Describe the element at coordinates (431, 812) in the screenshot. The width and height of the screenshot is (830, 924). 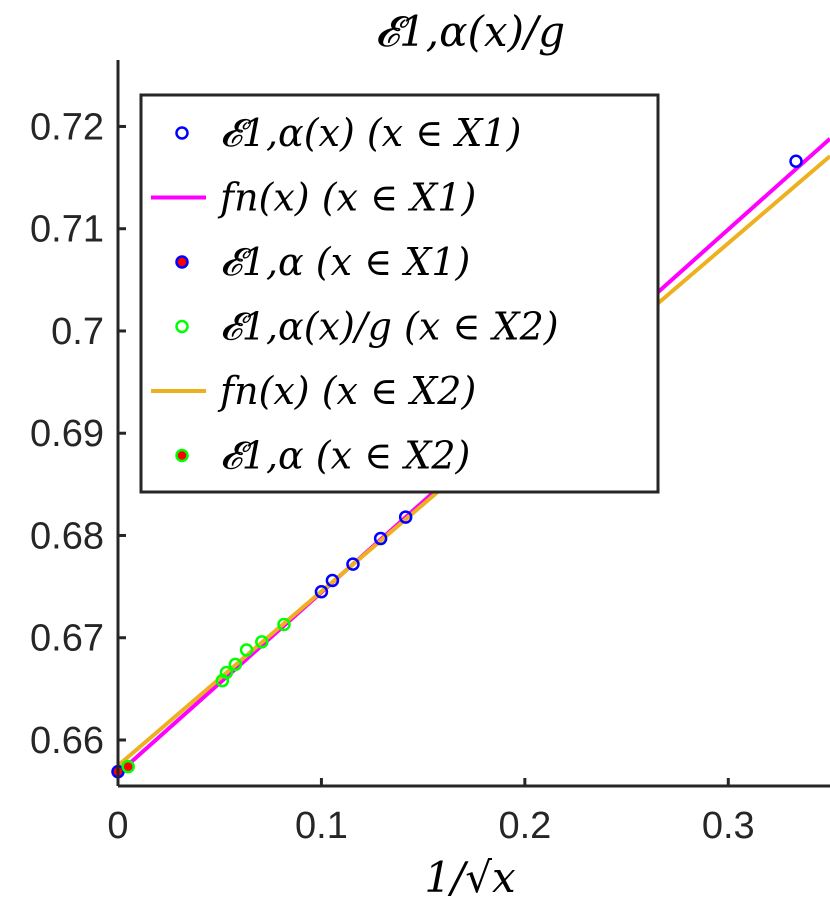
I see `x-axis-ticks: 0 0.1 0.2 0.3` at that location.